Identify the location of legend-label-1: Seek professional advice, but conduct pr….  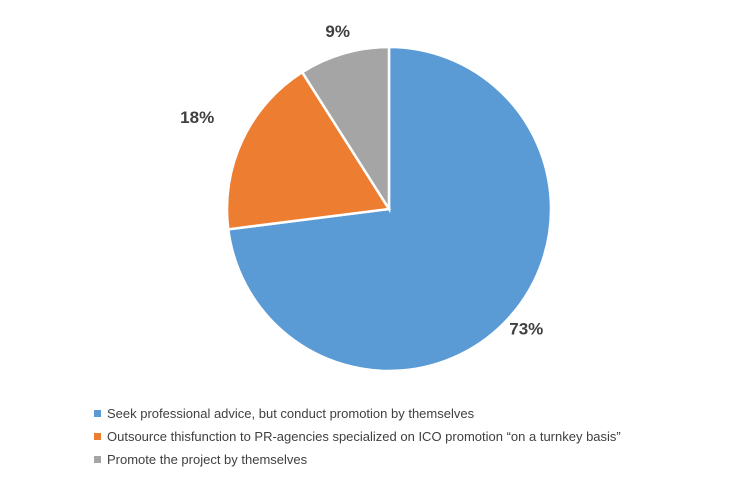
(291, 413).